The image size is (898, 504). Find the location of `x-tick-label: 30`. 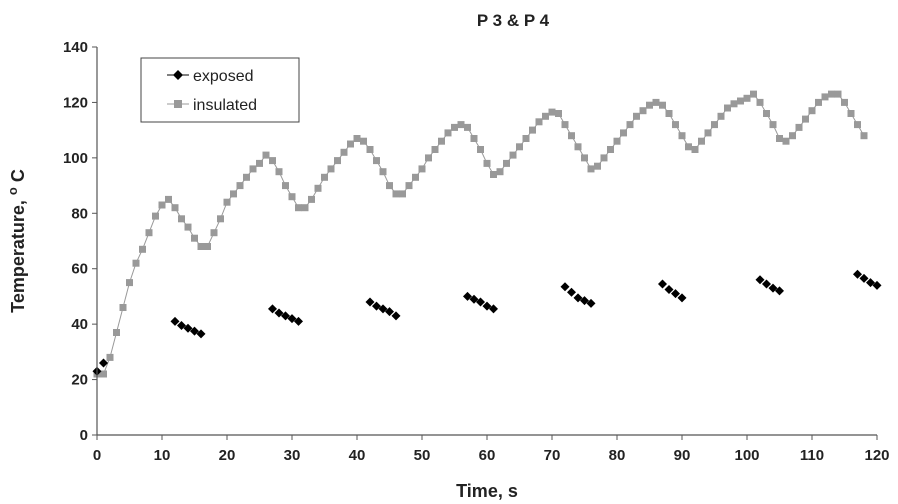

x-tick-label: 30 is located at coordinates (292, 455).